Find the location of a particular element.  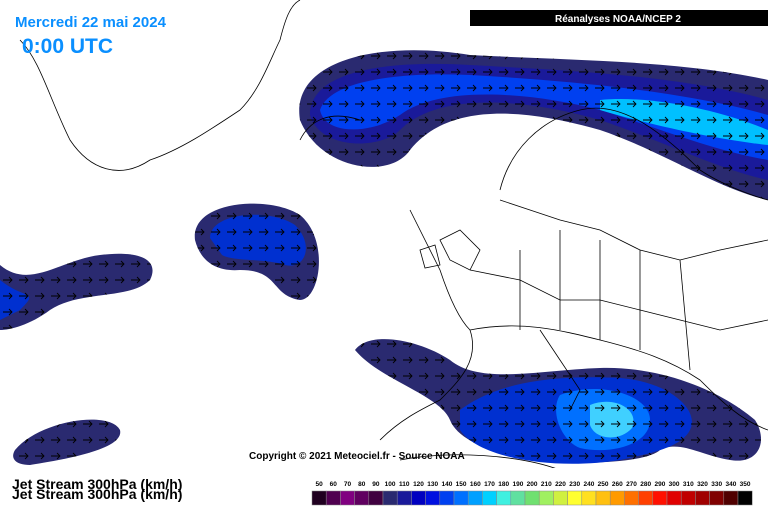

time: 0:00 UTC is located at coordinates (67, 46).